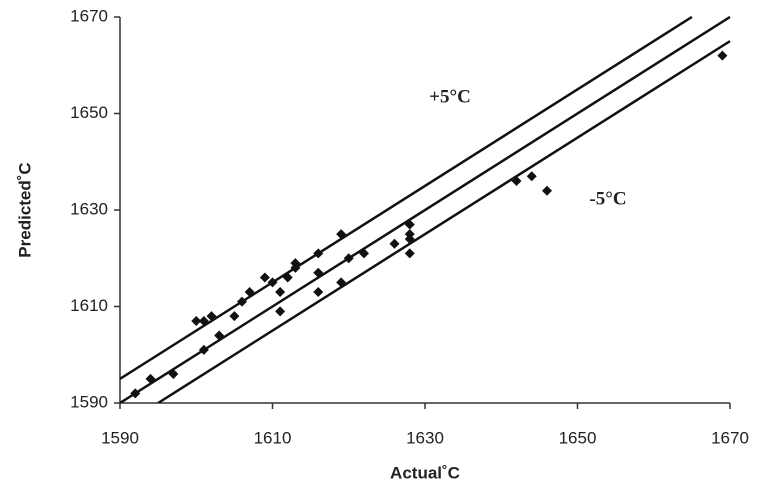  I want to click on x-tick-label: 1610, so click(273, 437).